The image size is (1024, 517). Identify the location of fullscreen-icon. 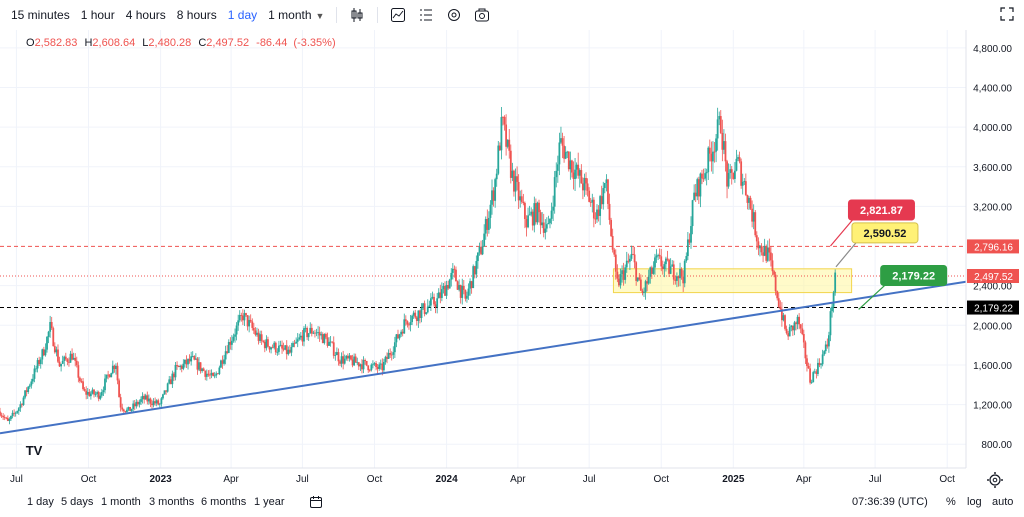
(1007, 14).